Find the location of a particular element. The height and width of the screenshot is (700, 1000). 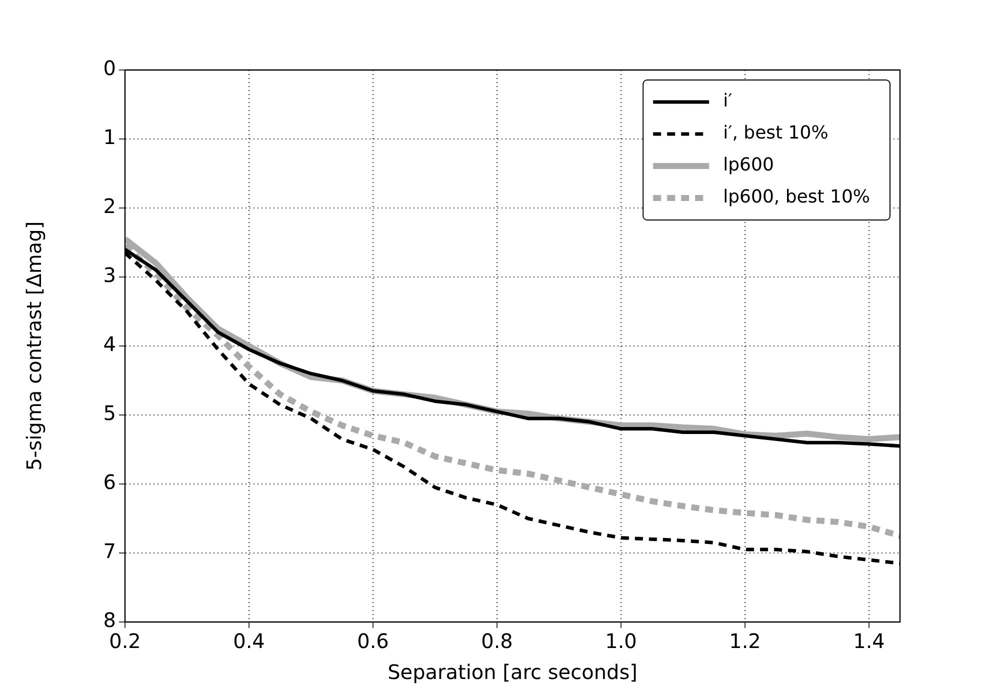

x-tick-label: 1.2 is located at coordinates (745, 641).